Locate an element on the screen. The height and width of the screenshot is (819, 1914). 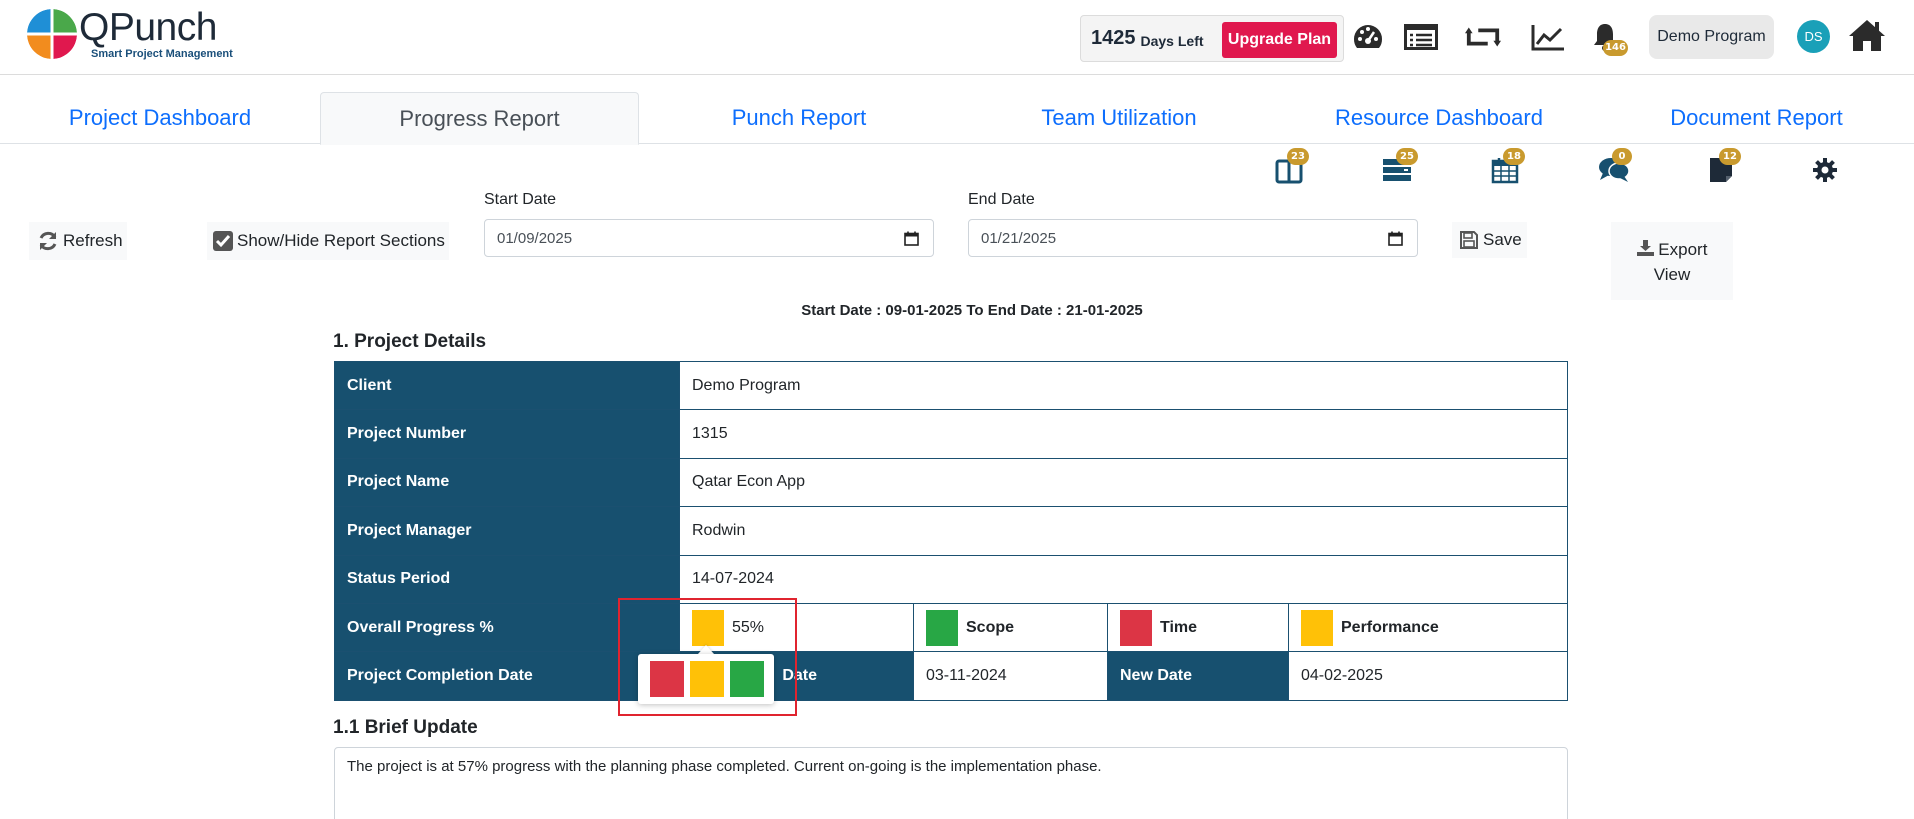
start-date-input: 01/09/2025 is located at coordinates (709, 238).